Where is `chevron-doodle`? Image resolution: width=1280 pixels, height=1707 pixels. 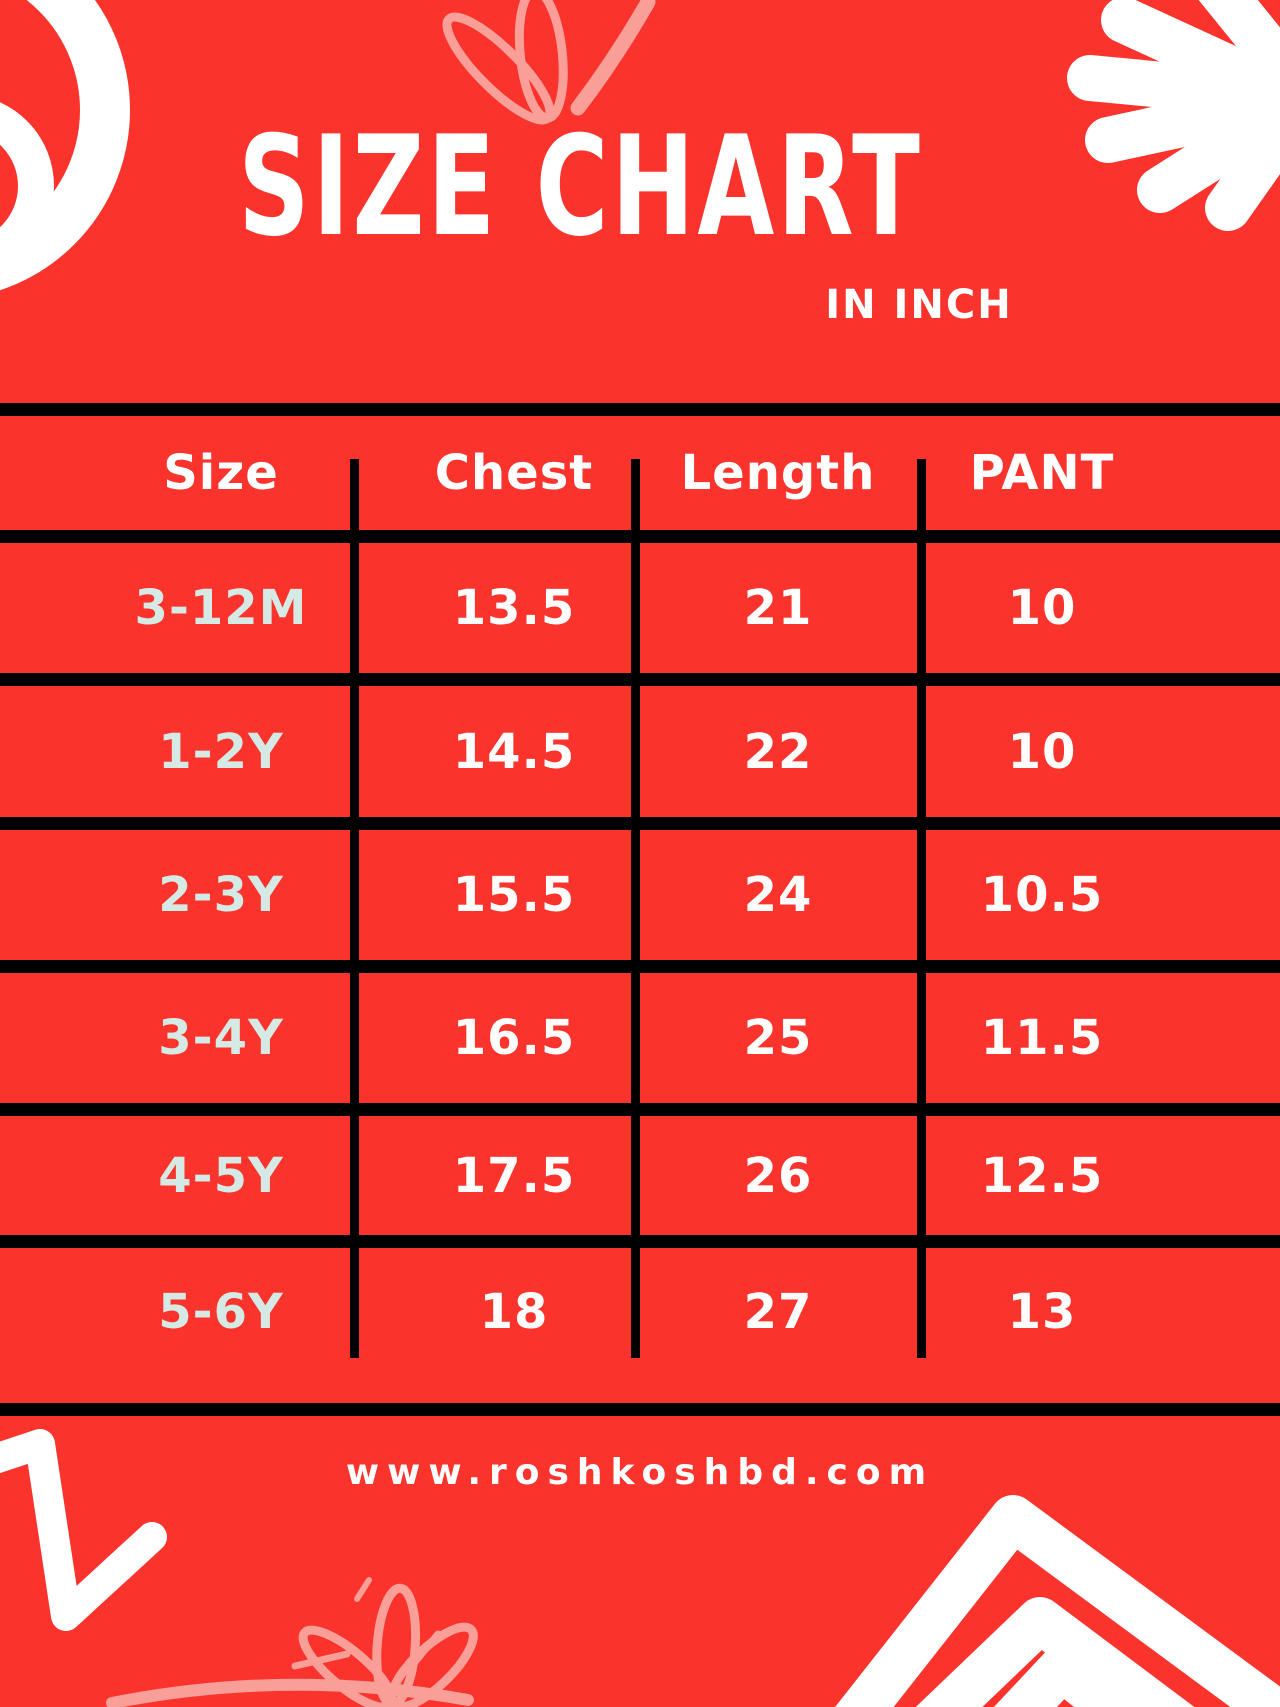 chevron-doodle is located at coordinates (1057, 1601).